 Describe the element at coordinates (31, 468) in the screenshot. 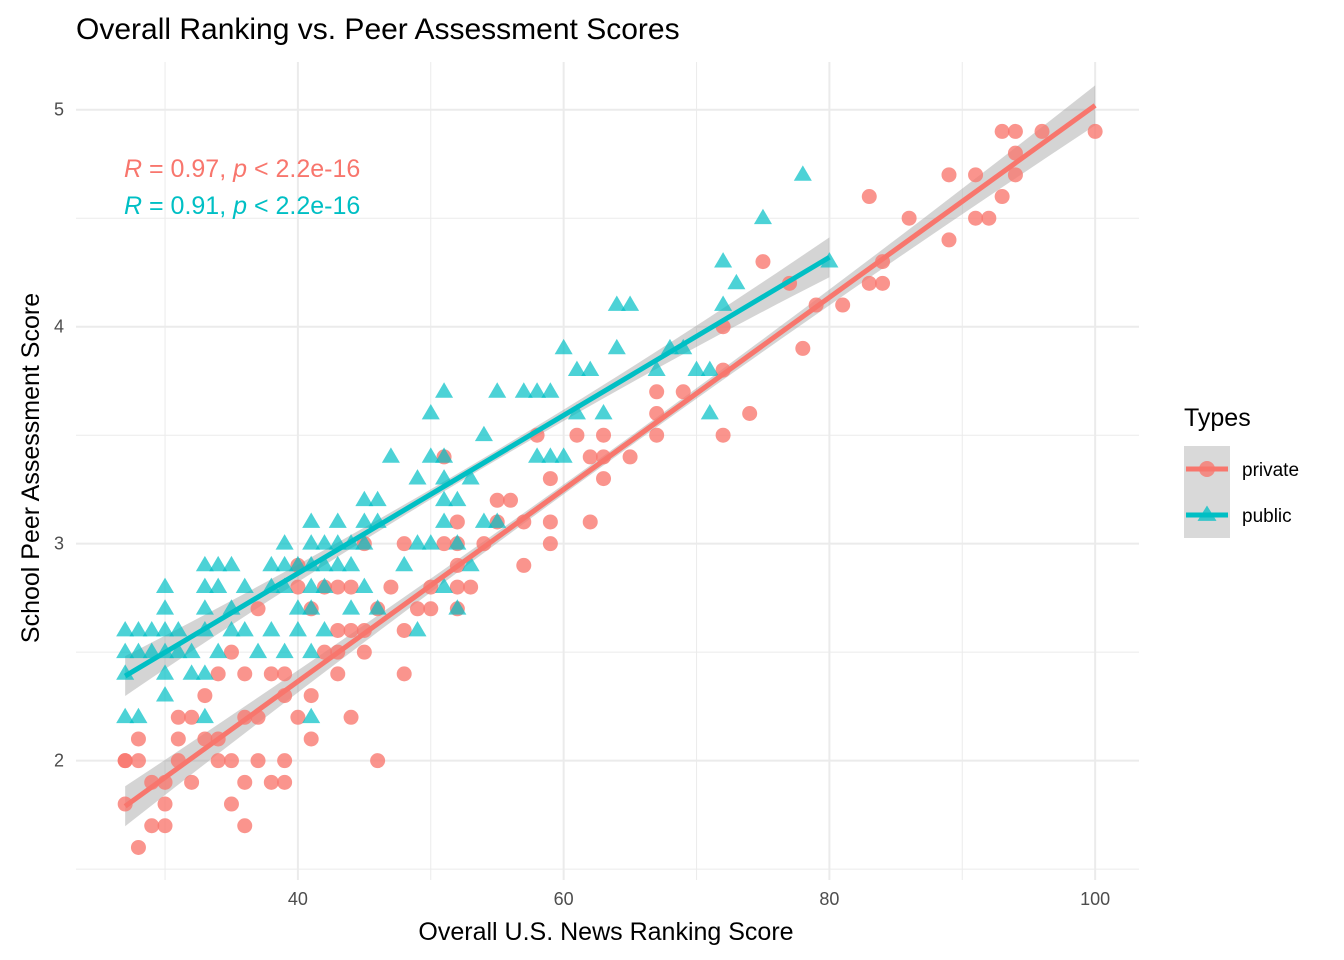

I see `y-axis-title: School Peer Assessment Score` at that location.